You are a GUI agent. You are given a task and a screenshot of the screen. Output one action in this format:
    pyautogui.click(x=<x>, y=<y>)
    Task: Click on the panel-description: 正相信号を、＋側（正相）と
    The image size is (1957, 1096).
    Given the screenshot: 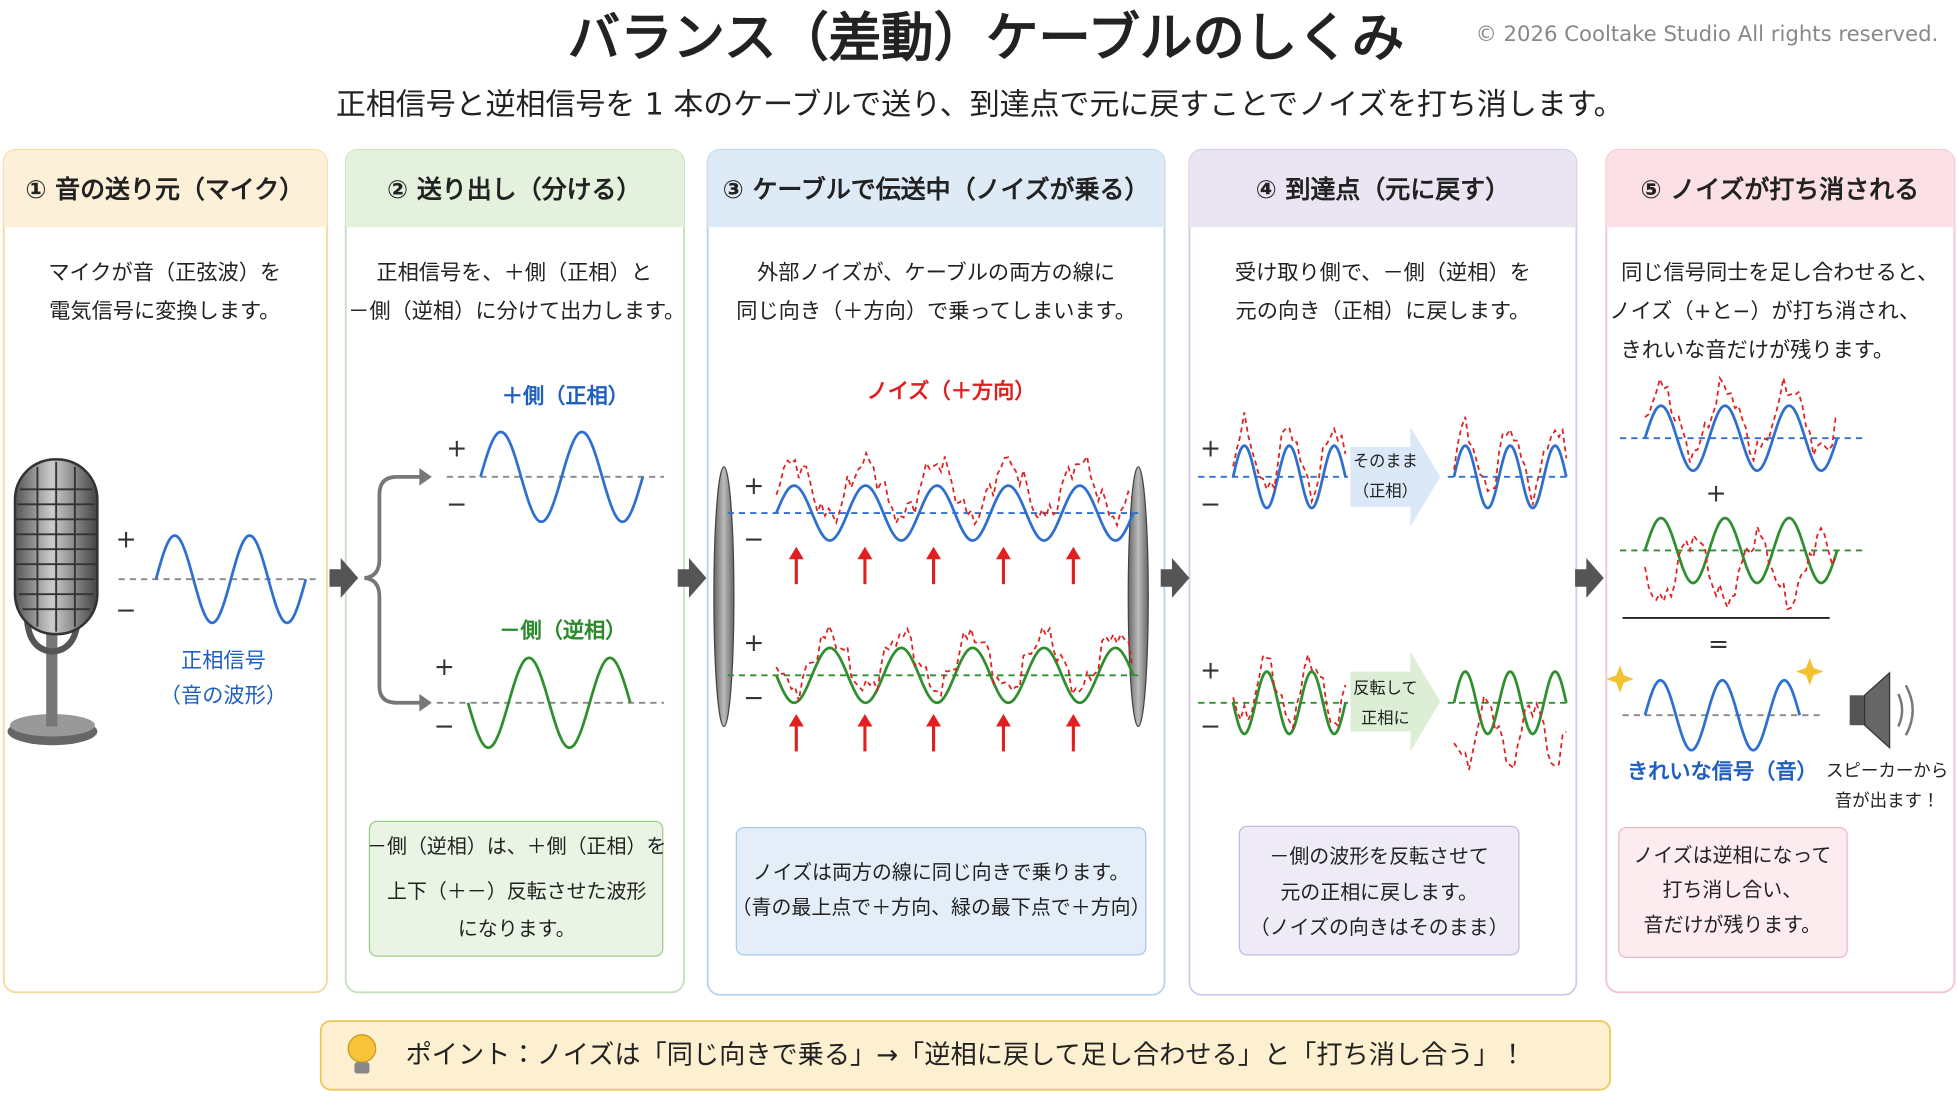 What is the action you would take?
    pyautogui.click(x=514, y=272)
    